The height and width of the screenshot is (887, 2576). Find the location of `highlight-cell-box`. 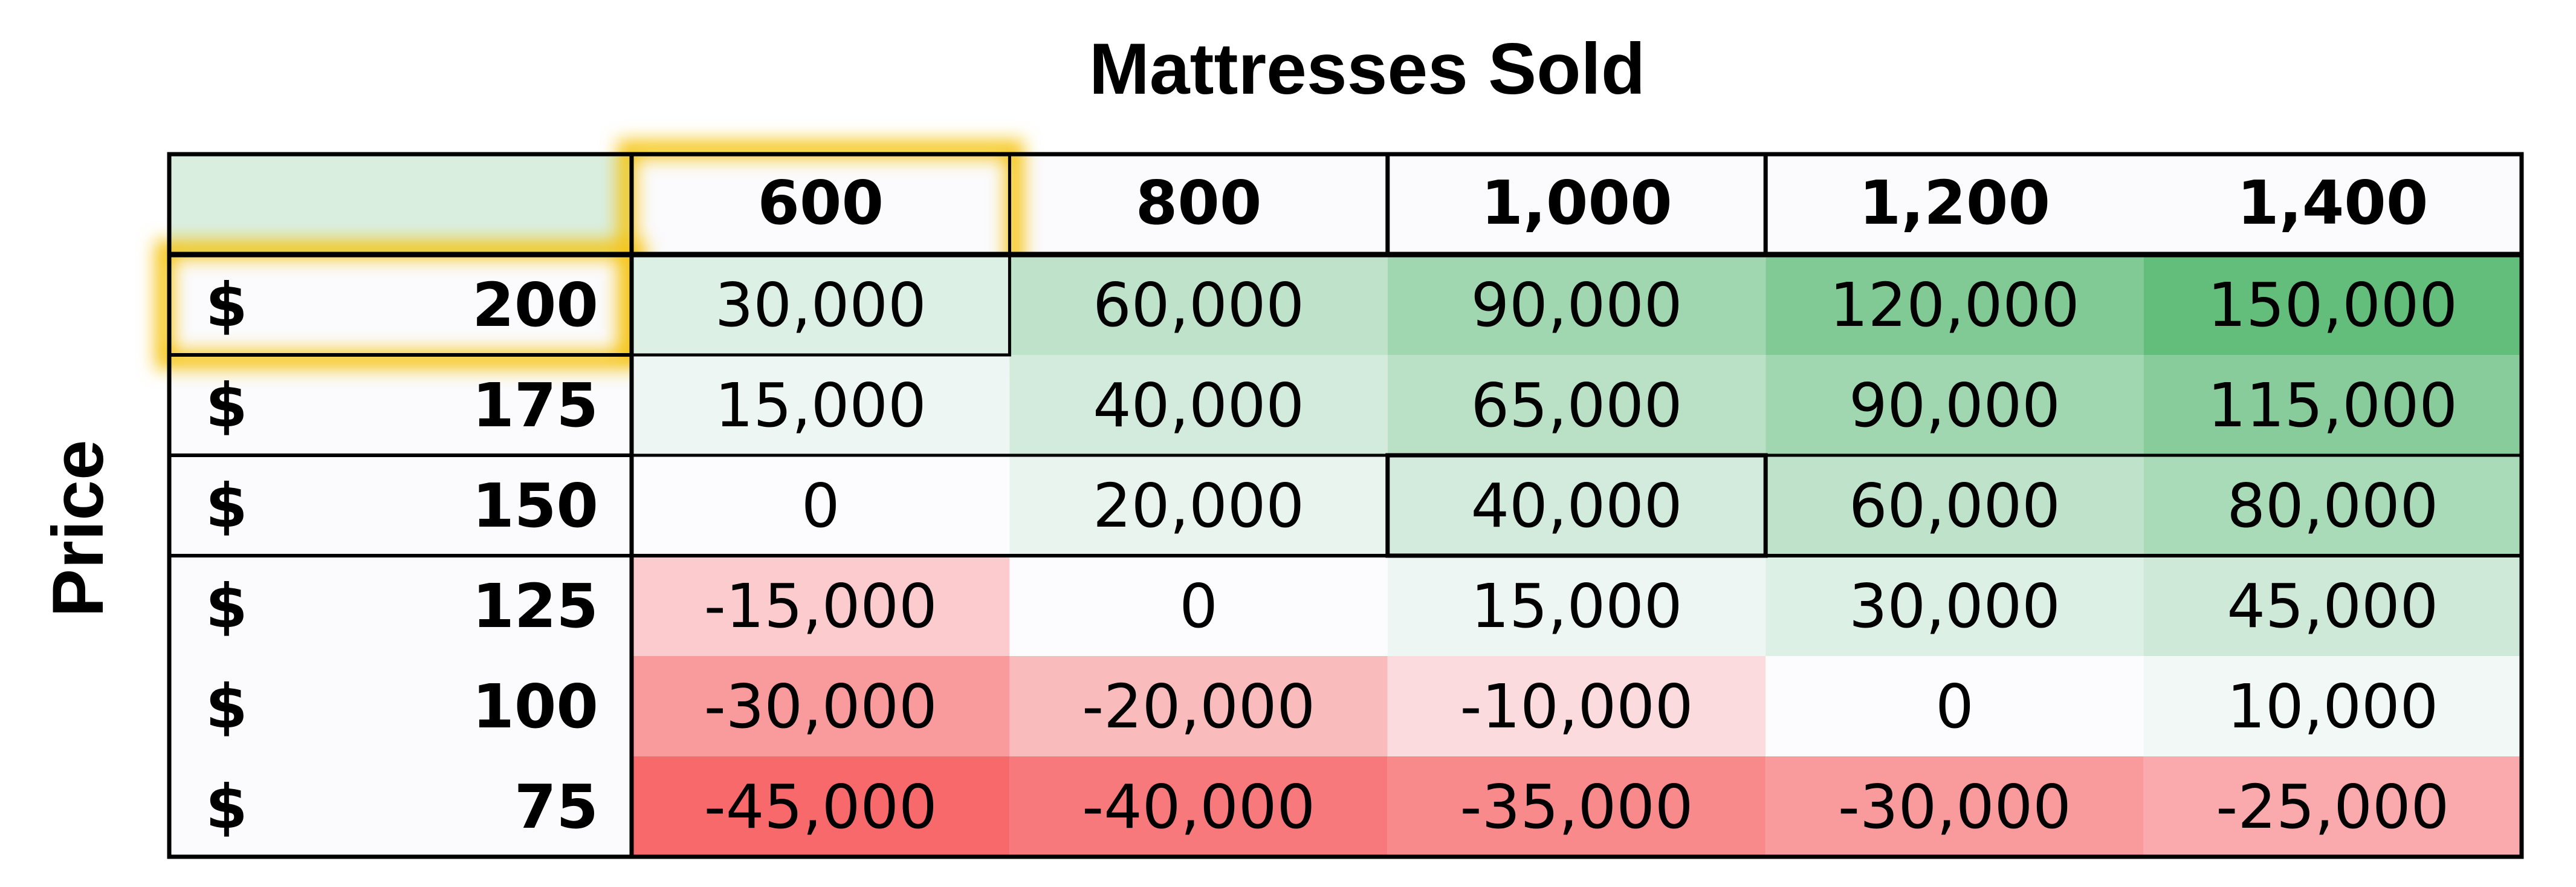

highlight-cell-box is located at coordinates (820, 305).